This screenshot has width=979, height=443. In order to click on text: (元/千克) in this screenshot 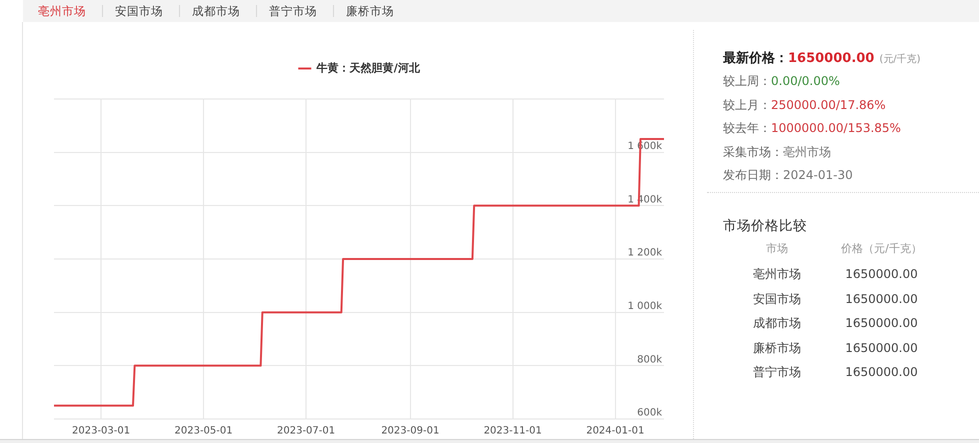, I will do `click(900, 59)`.